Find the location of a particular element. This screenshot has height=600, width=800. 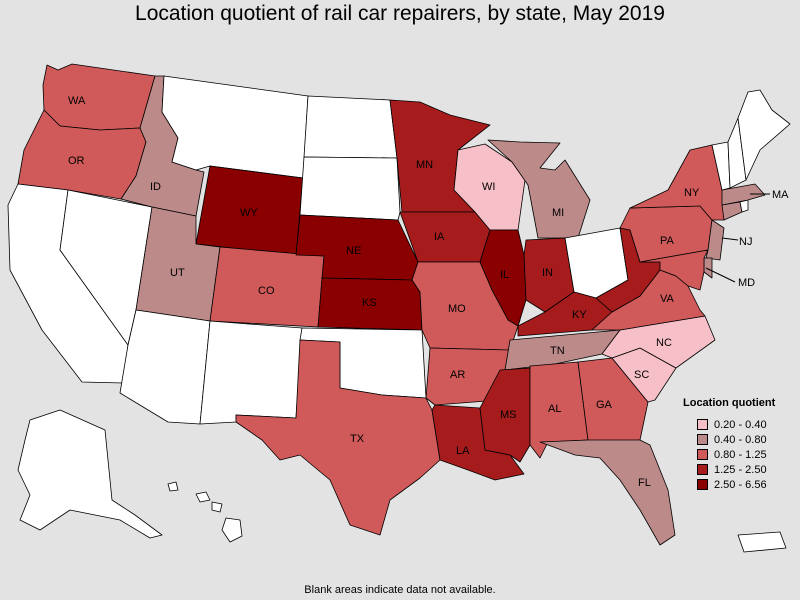

state-MD is located at coordinates (674, 270).